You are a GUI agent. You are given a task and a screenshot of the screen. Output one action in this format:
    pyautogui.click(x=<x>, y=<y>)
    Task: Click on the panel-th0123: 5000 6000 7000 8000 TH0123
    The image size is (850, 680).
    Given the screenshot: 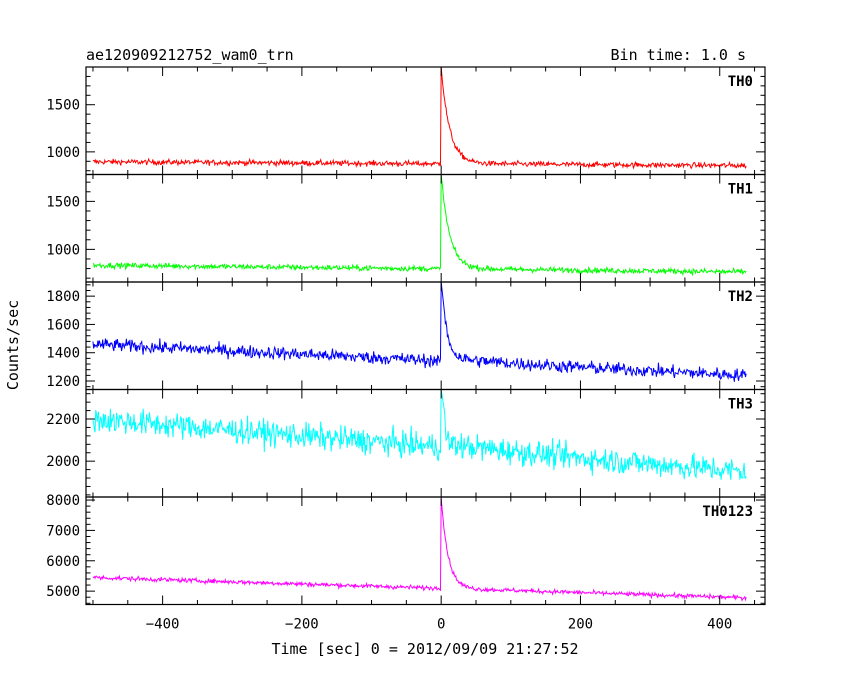 What is the action you would take?
    pyautogui.click(x=406, y=549)
    